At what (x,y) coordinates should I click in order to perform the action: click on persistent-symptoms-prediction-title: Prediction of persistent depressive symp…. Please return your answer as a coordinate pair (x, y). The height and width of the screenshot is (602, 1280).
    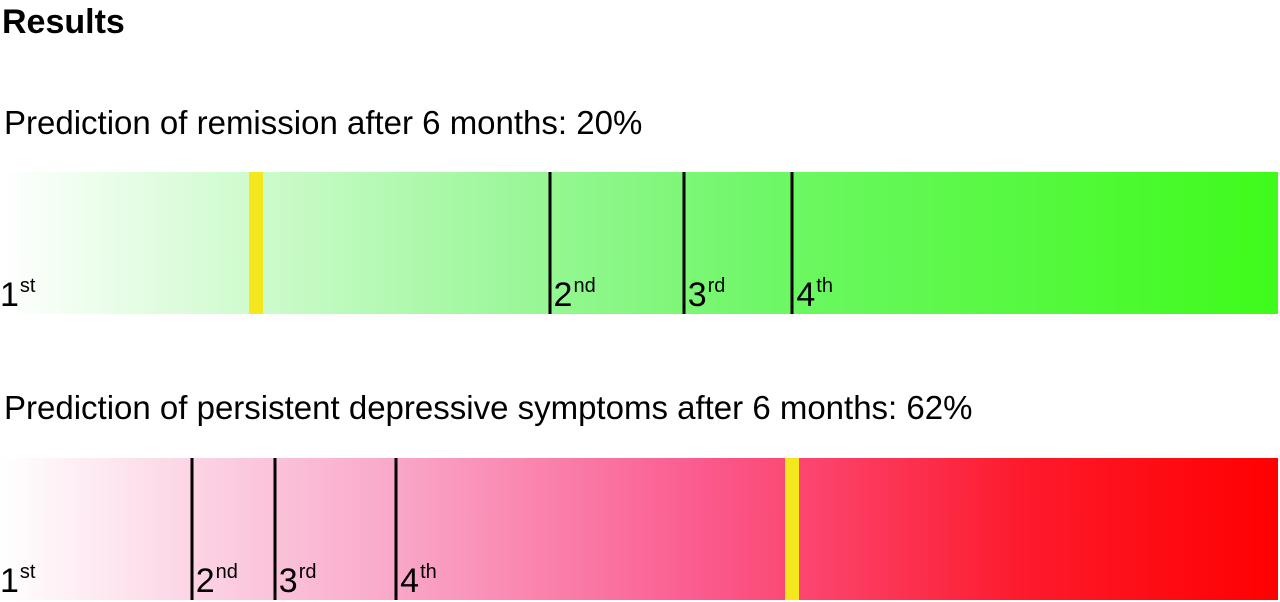
    Looking at the image, I should click on (488, 407).